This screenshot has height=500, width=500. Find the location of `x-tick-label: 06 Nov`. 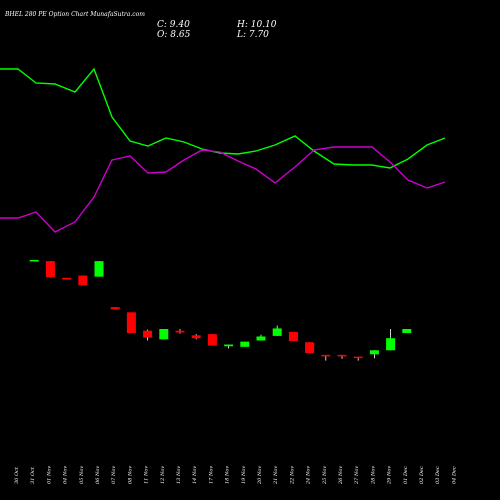

x-tick-label: 06 Nov is located at coordinates (98, 475).